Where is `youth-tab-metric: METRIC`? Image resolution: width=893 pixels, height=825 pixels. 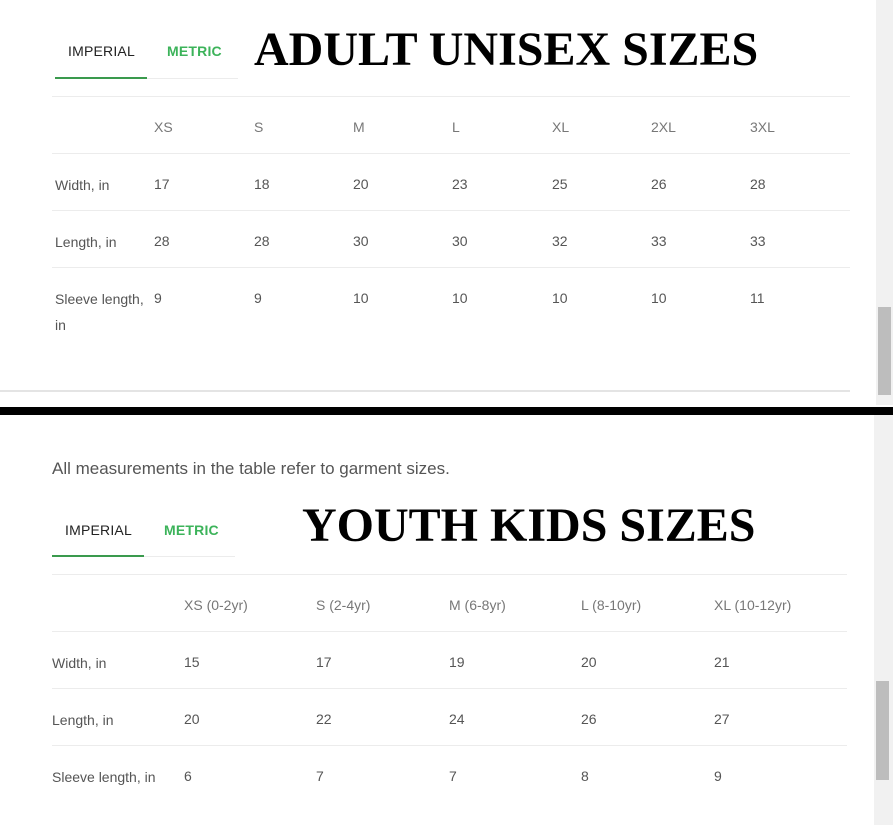
youth-tab-metric: METRIC is located at coordinates (191, 530).